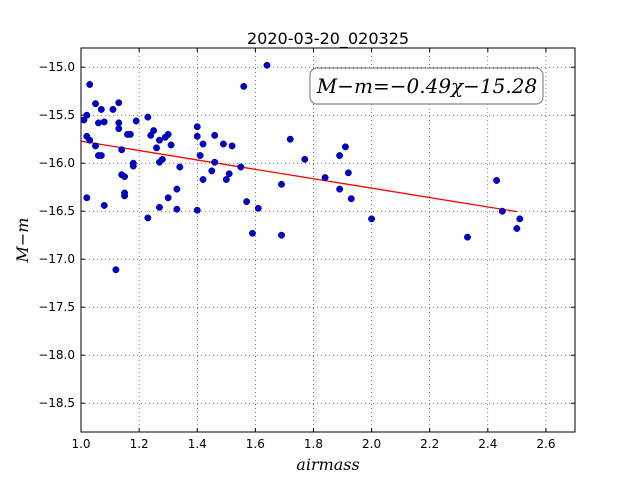 Image resolution: width=640 pixels, height=480 pixels. Describe the element at coordinates (139, 444) in the screenshot. I see `x-tick-label: 1.2` at that location.